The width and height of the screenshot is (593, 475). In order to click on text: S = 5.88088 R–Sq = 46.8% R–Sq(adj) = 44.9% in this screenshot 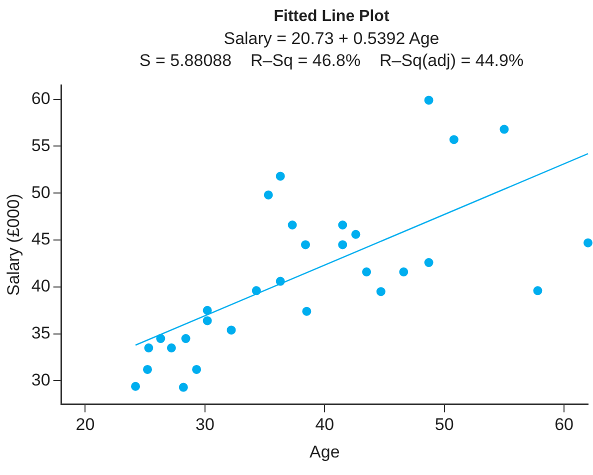, I will do `click(331, 61)`.